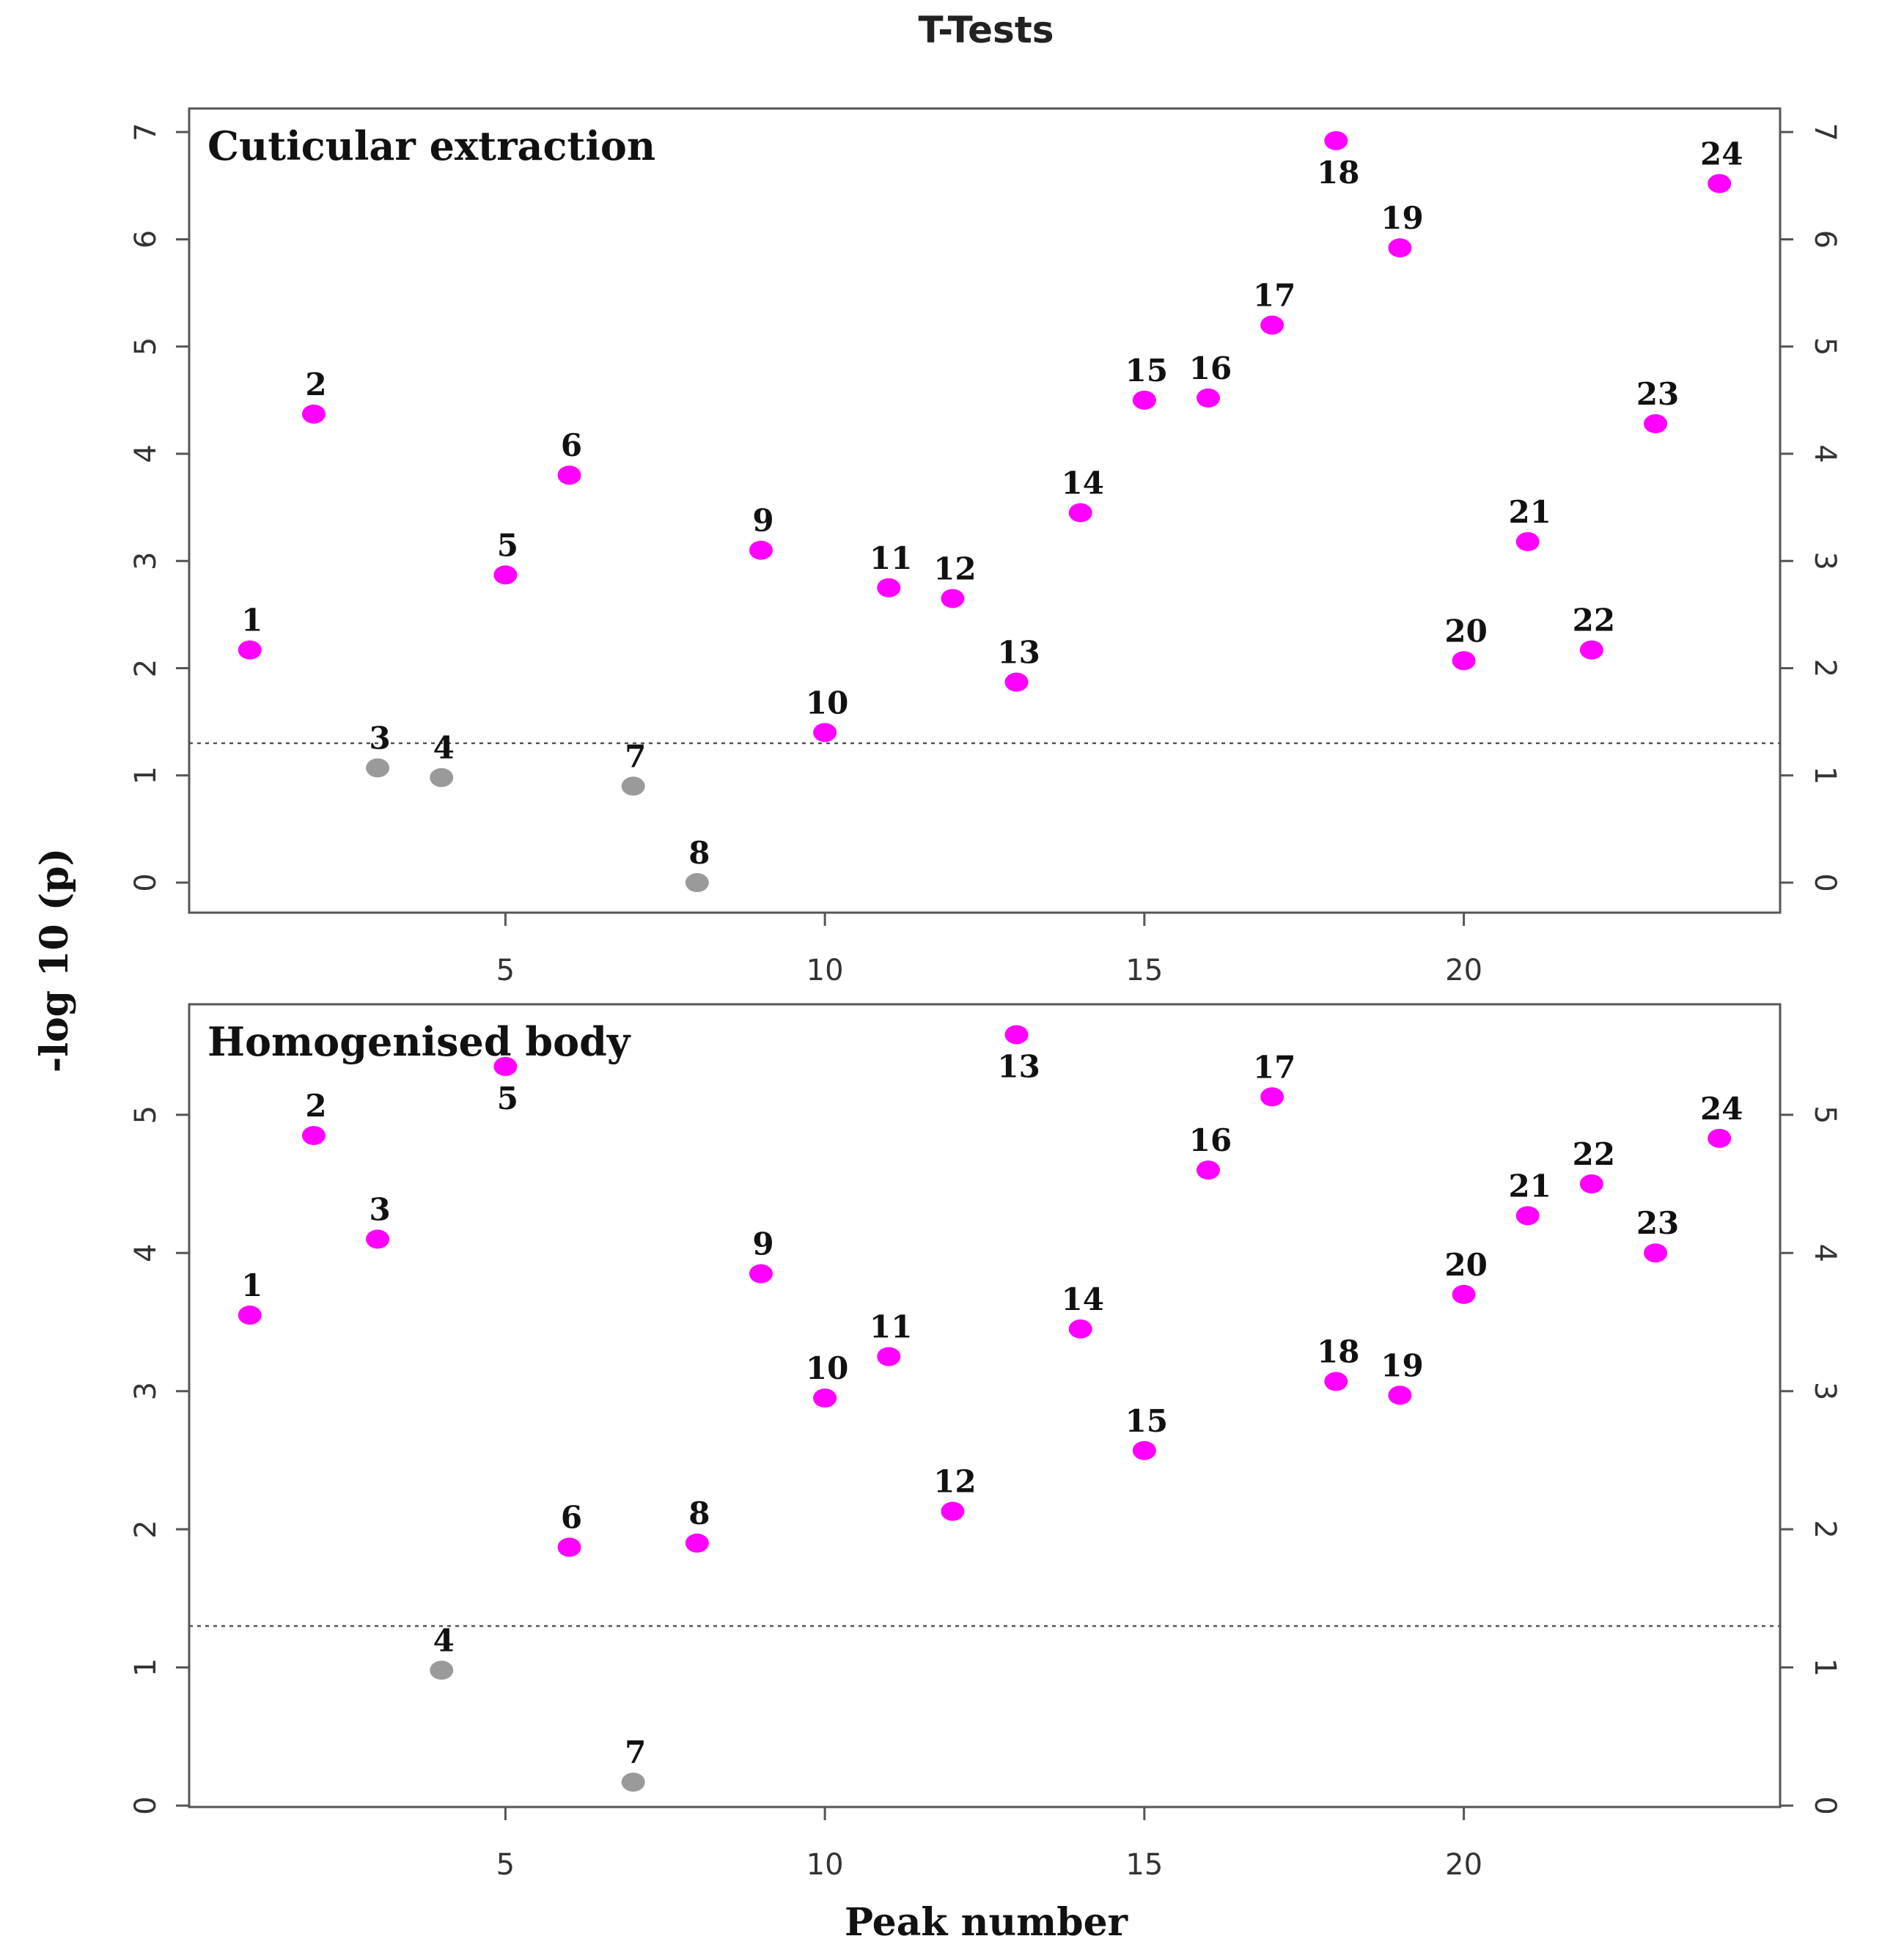 The height and width of the screenshot is (1958, 1904). What do you see at coordinates (146, 239) in the screenshot?
I see `y-tick-label-left: 6` at bounding box center [146, 239].